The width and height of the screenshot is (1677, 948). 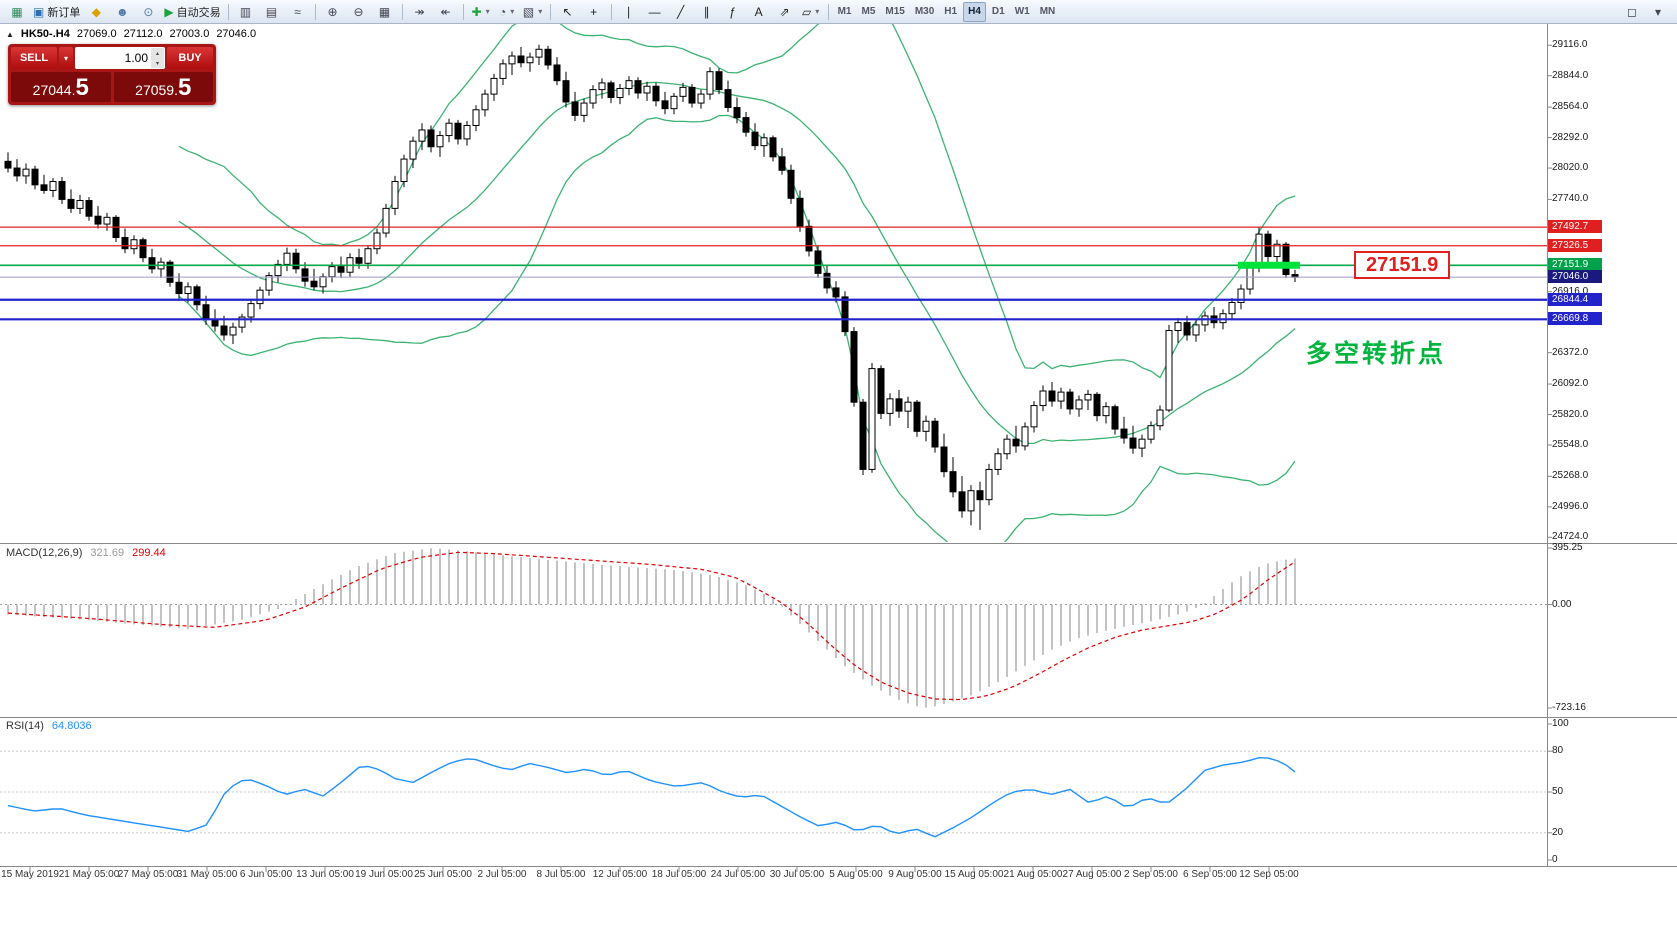 What do you see at coordinates (120, 58) in the screenshot?
I see `volume-input: 1.00 ▴ ▾` at bounding box center [120, 58].